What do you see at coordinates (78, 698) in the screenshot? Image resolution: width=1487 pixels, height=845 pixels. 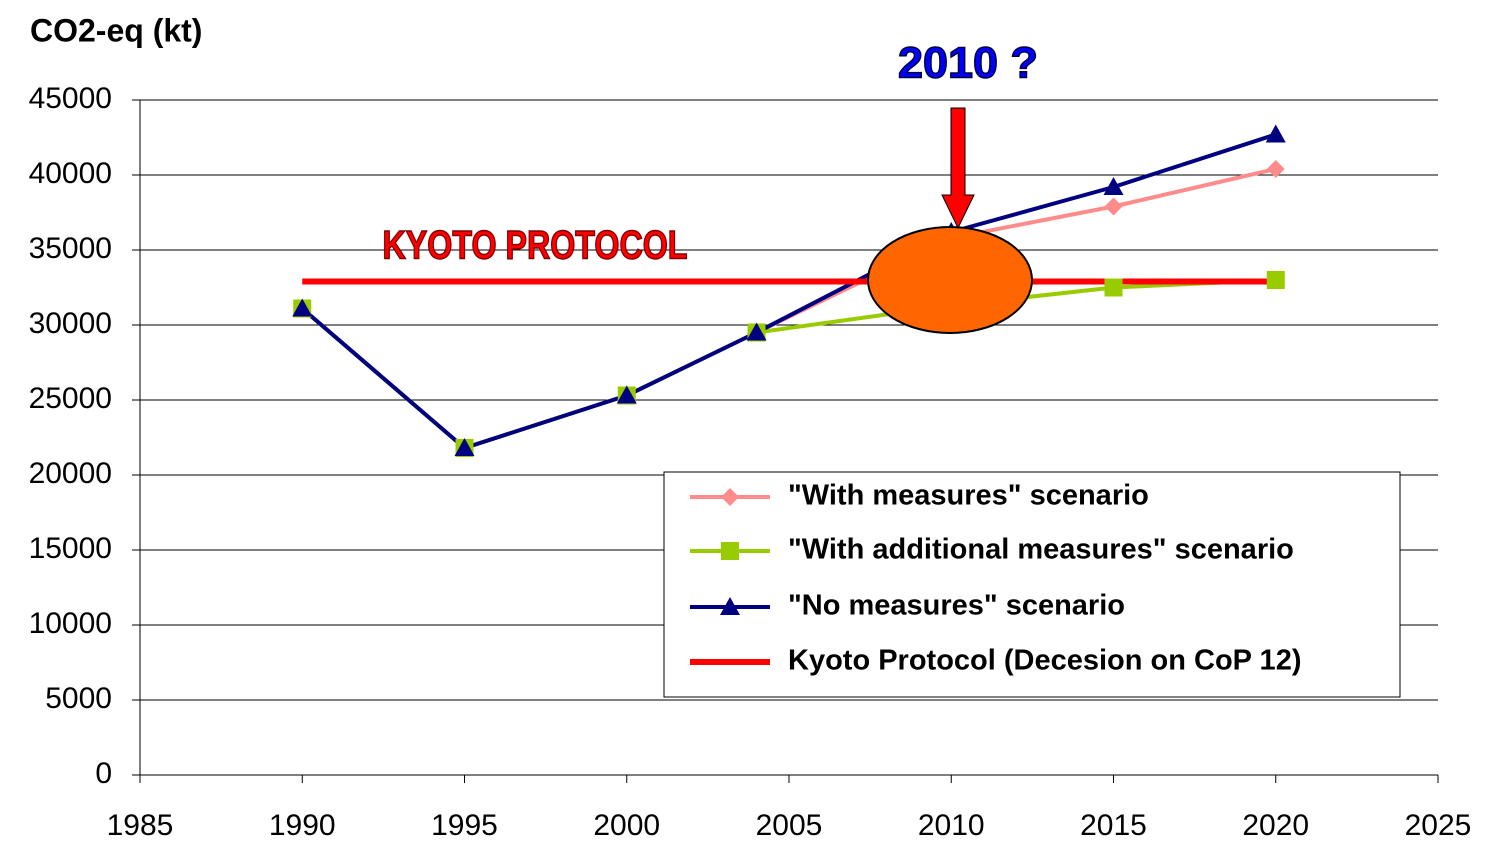 I see `y-tick-label: 5000` at bounding box center [78, 698].